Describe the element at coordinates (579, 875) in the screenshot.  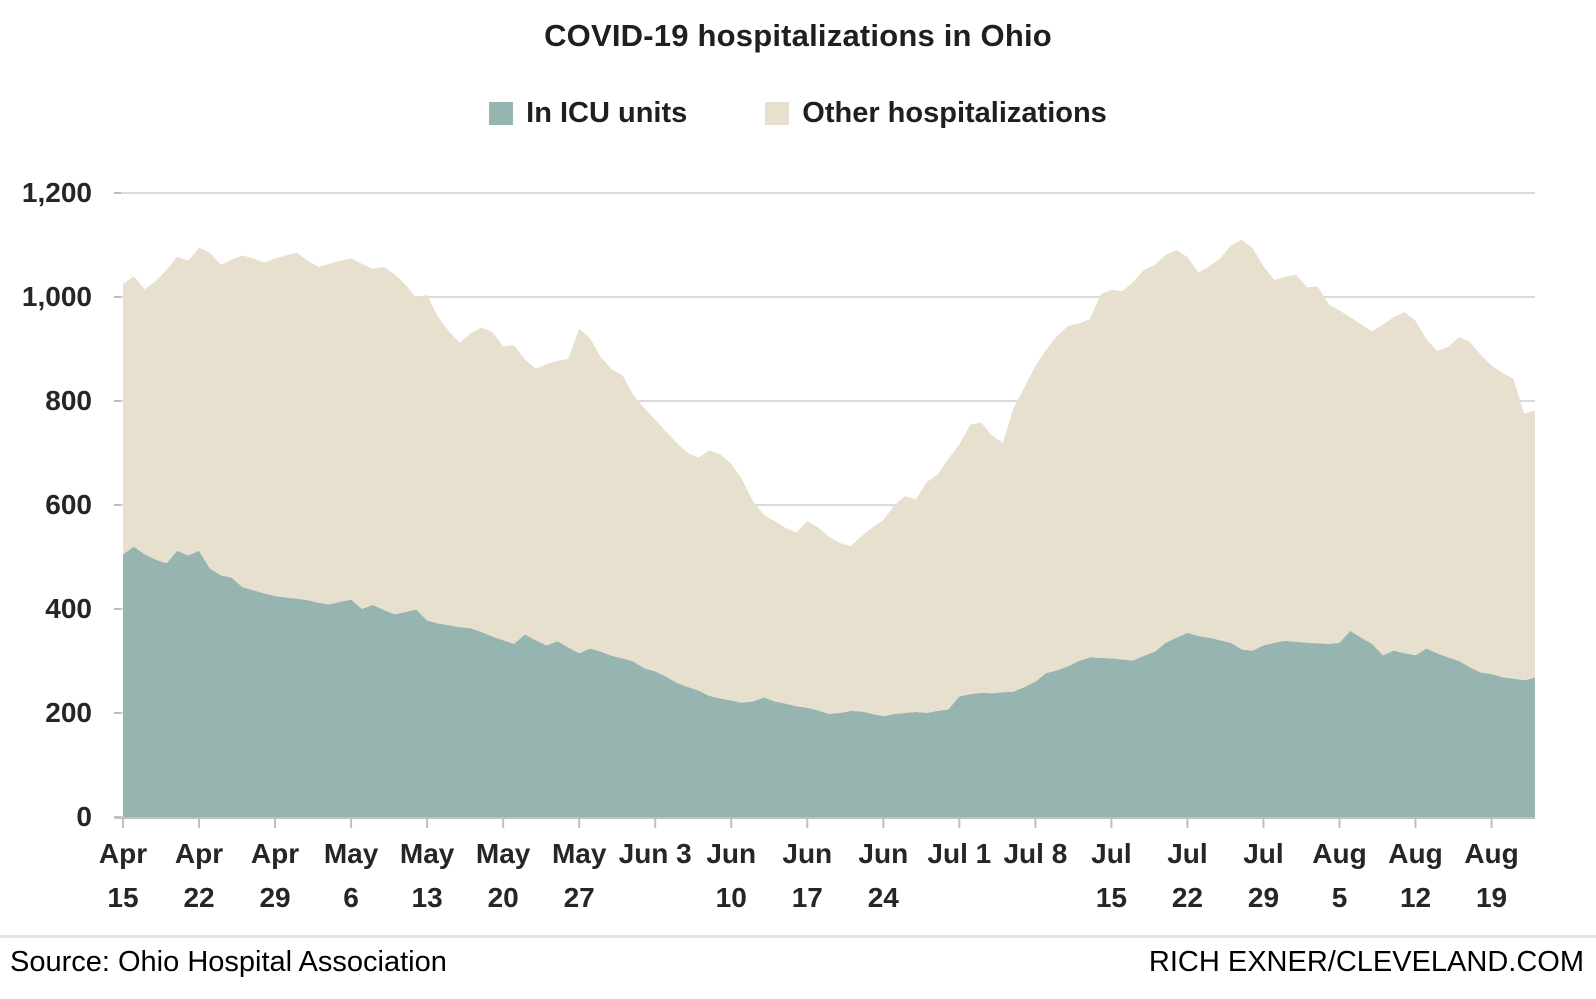
I see `x-axis-label: May 27` at that location.